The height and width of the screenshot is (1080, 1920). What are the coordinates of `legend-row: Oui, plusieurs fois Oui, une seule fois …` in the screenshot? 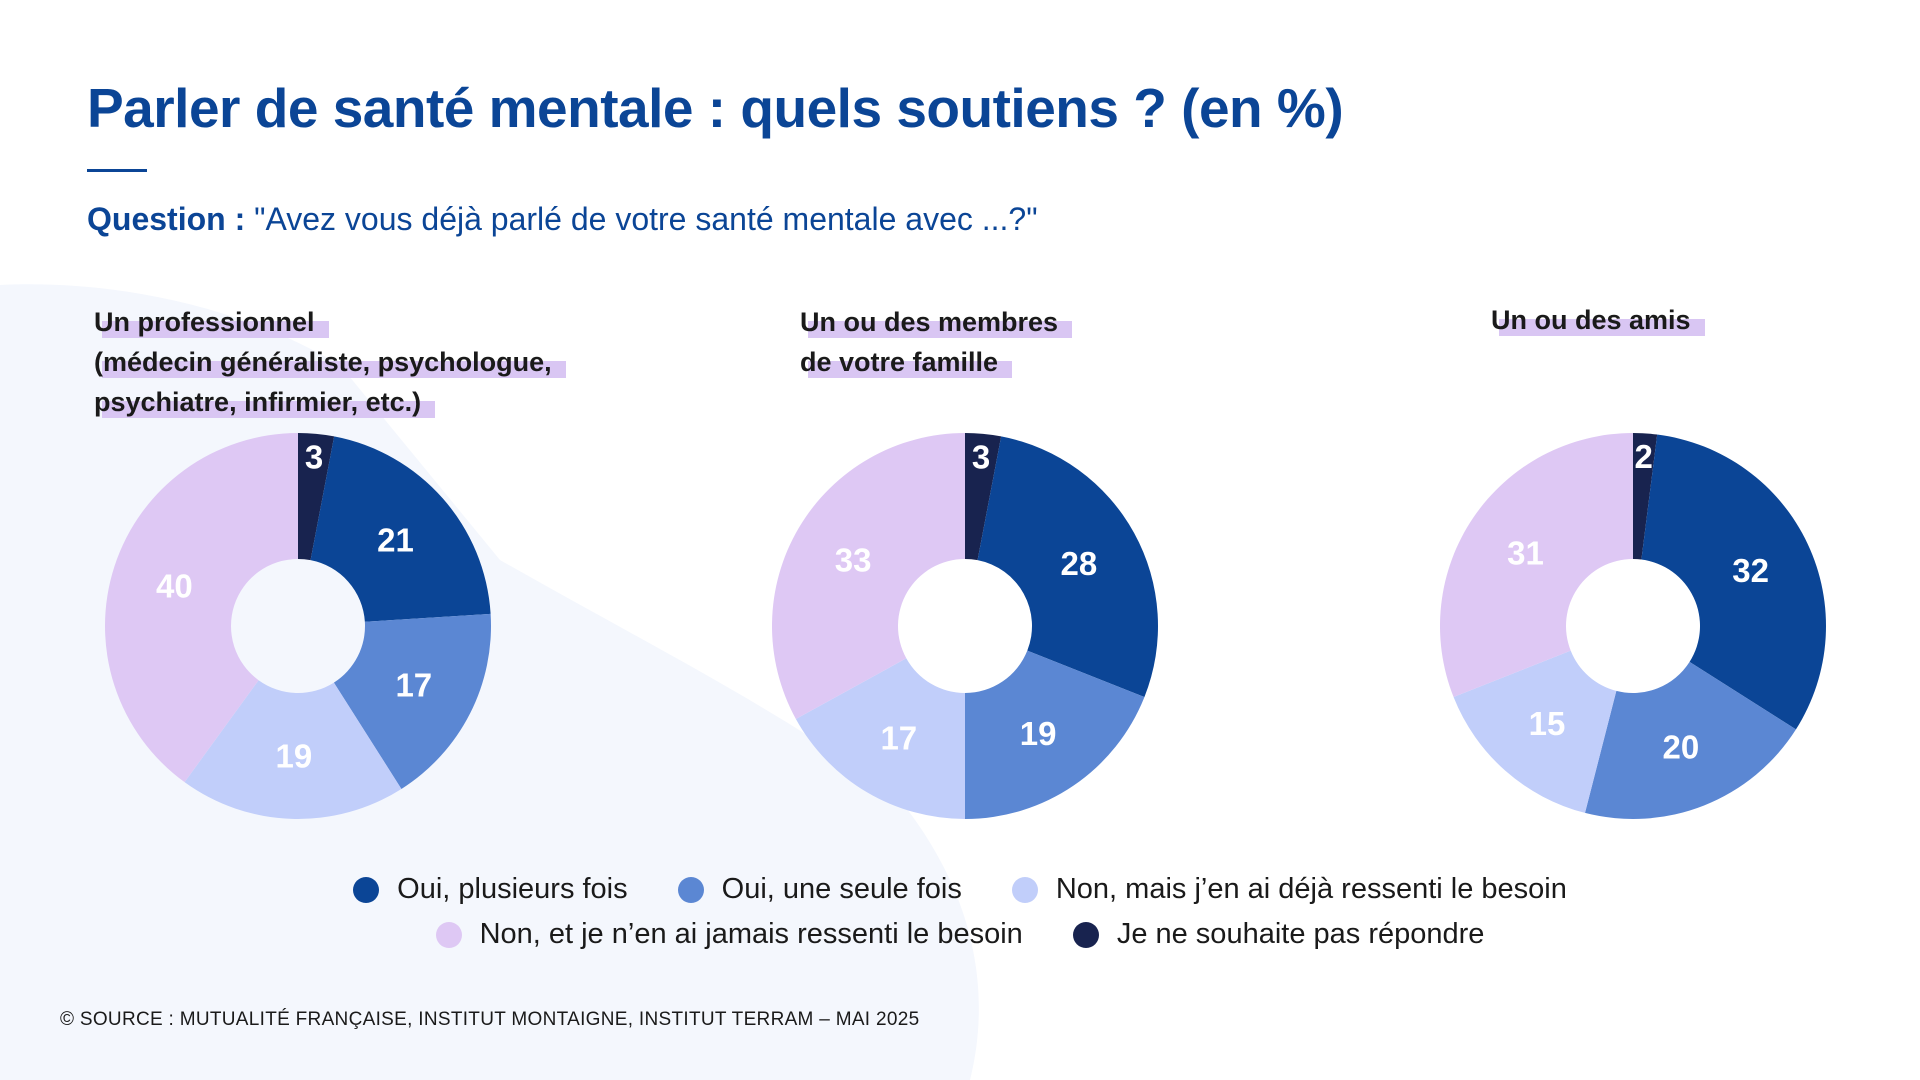 It's located at (960, 889).